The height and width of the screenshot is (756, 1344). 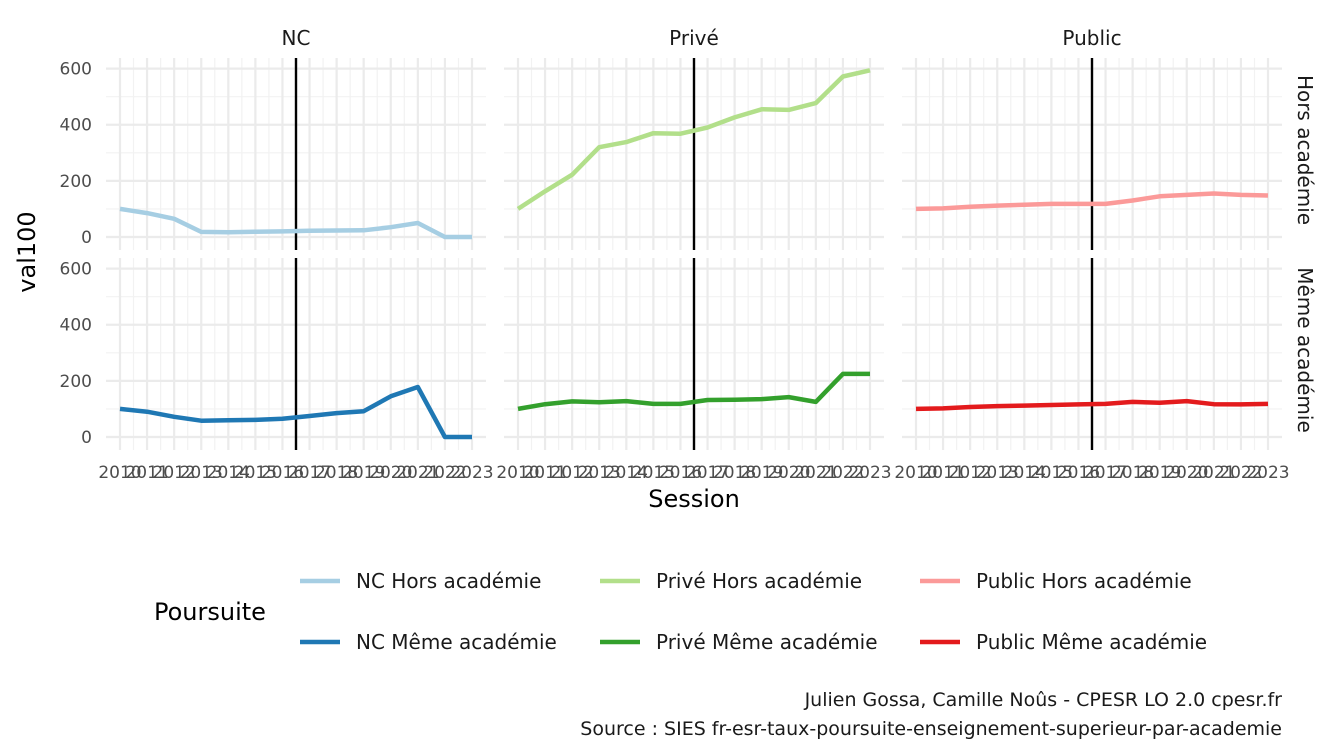 I want to click on legend-title: Poursuite, so click(x=210, y=612).